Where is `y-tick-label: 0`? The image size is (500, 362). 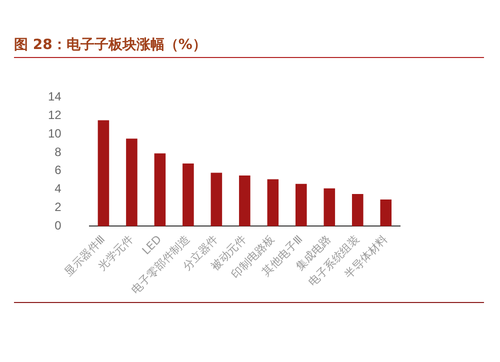 y-tick-label: 0 is located at coordinates (58, 225).